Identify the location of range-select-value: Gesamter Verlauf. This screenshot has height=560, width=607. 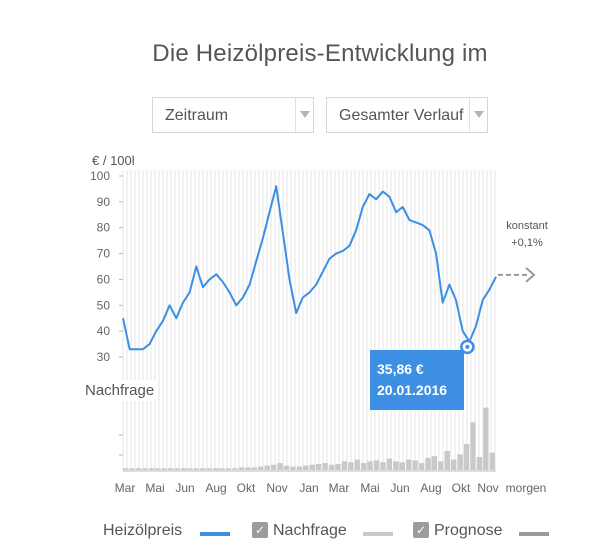
(401, 115).